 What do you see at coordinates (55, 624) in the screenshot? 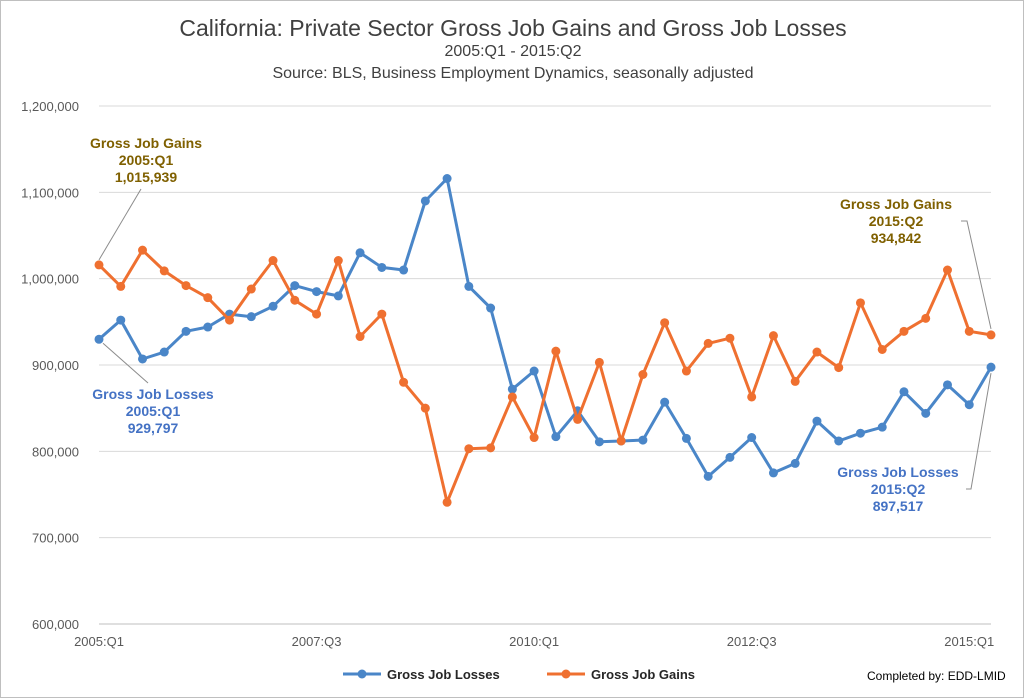
I see `y-tick-label: 600,000` at bounding box center [55, 624].